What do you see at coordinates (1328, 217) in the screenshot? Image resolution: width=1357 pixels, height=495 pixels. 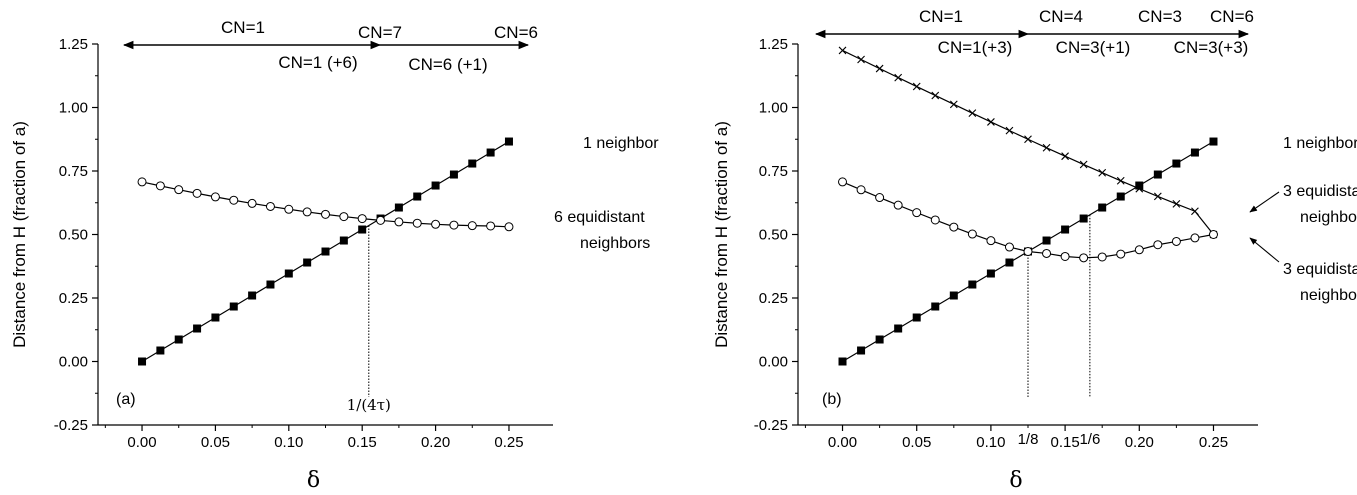 I see `series-label: neighbors` at bounding box center [1328, 217].